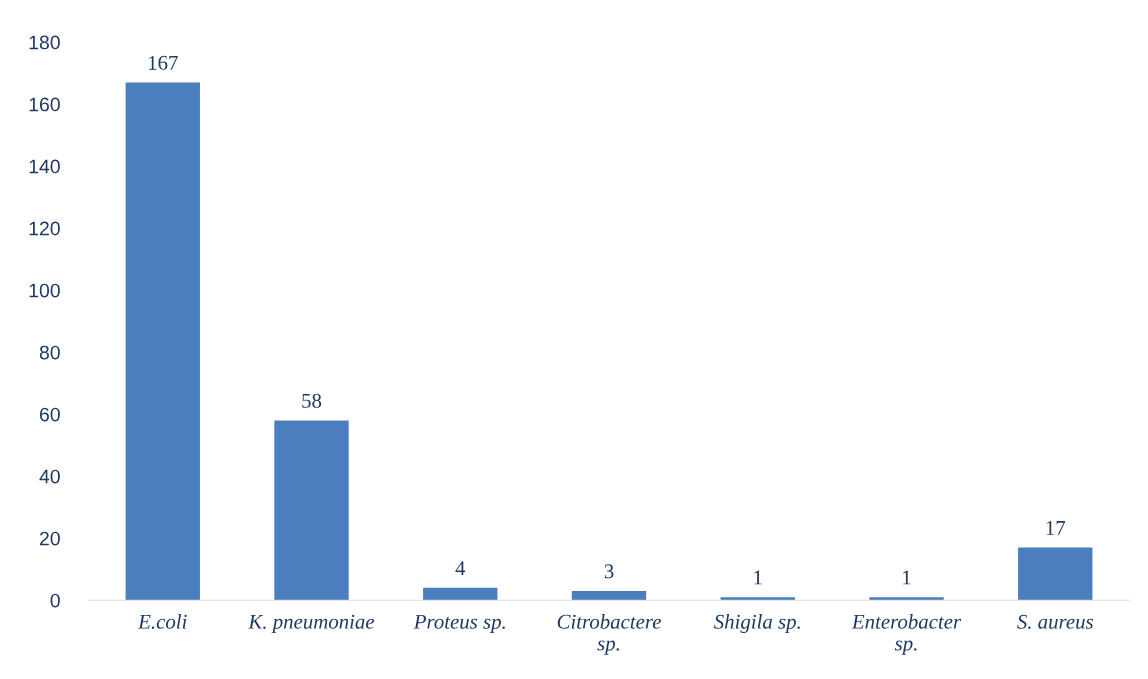 This screenshot has width=1148, height=679. Describe the element at coordinates (460, 568) in the screenshot. I see `data-label: 4` at that location.